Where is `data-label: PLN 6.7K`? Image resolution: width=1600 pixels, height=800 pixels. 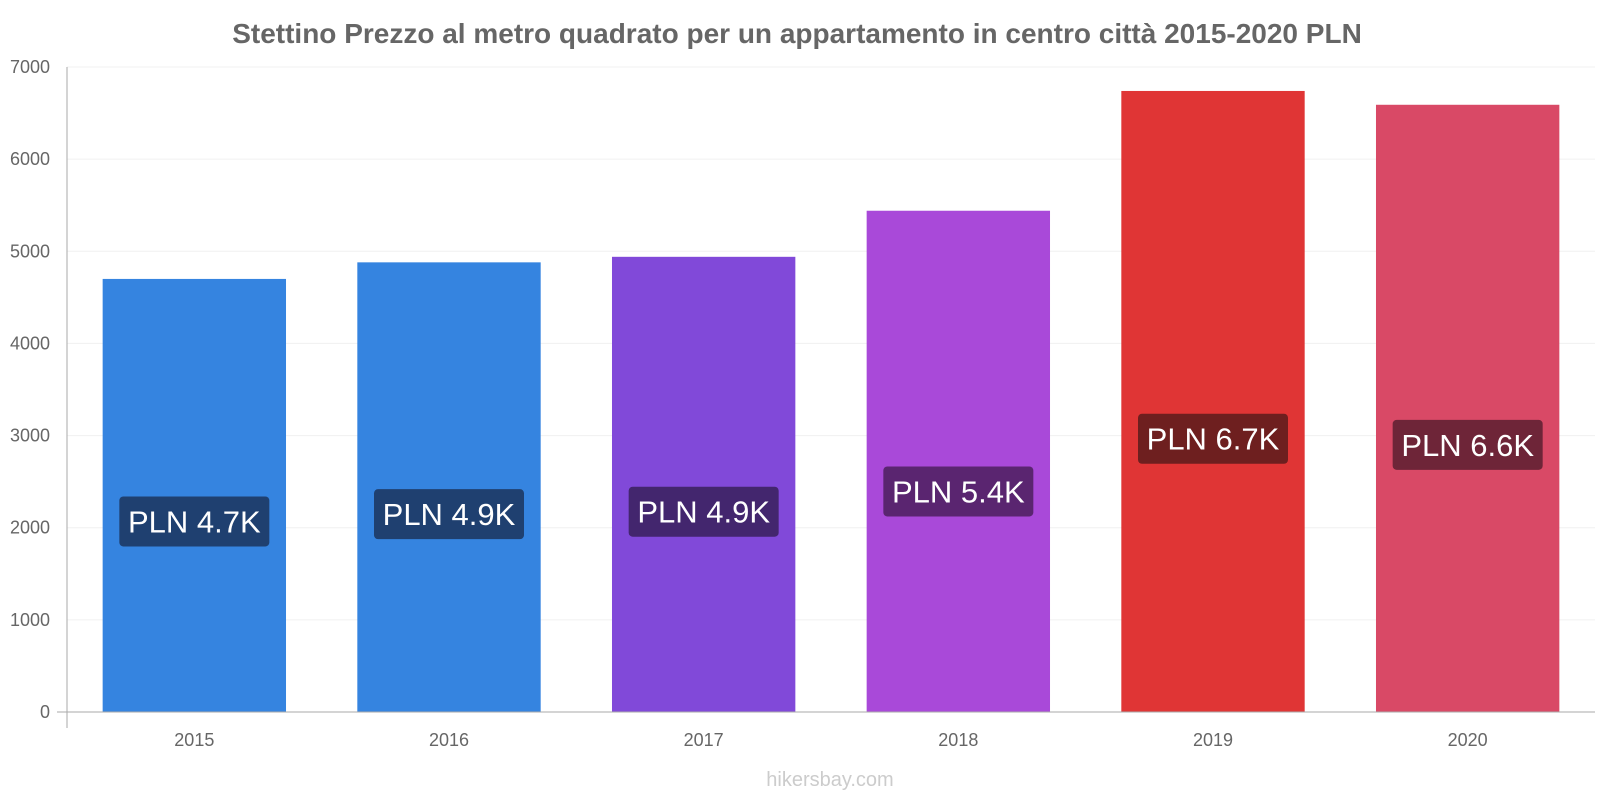
data-label: PLN 6.7K is located at coordinates (1213, 439).